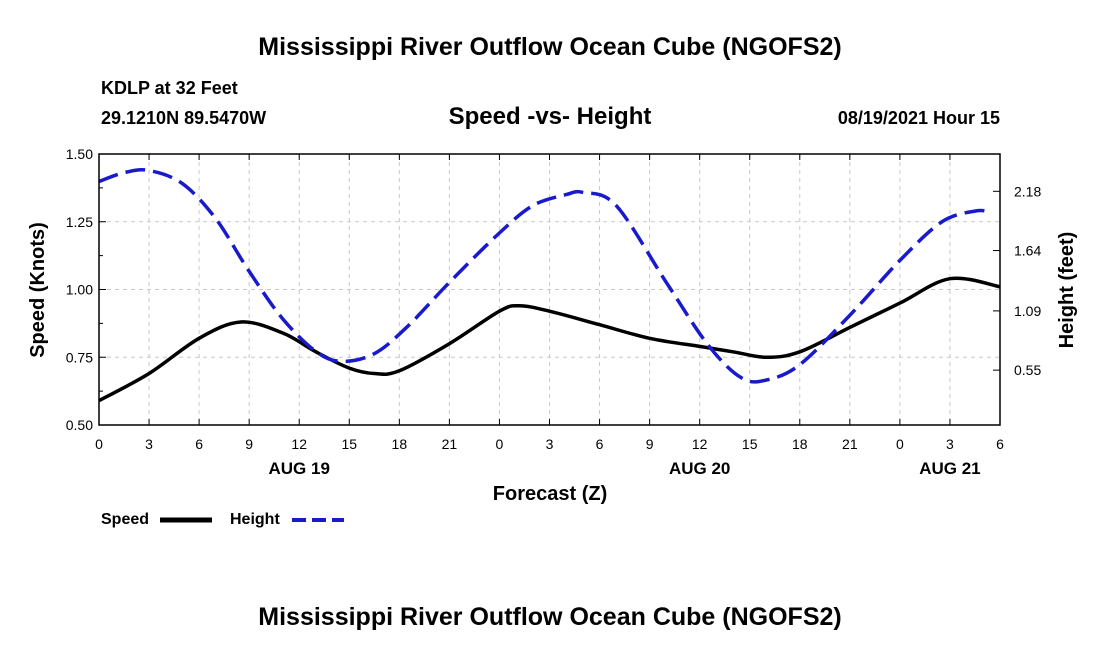 The width and height of the screenshot is (1100, 650). I want to click on y-right-tick-label: 0.55, so click(1027, 370).